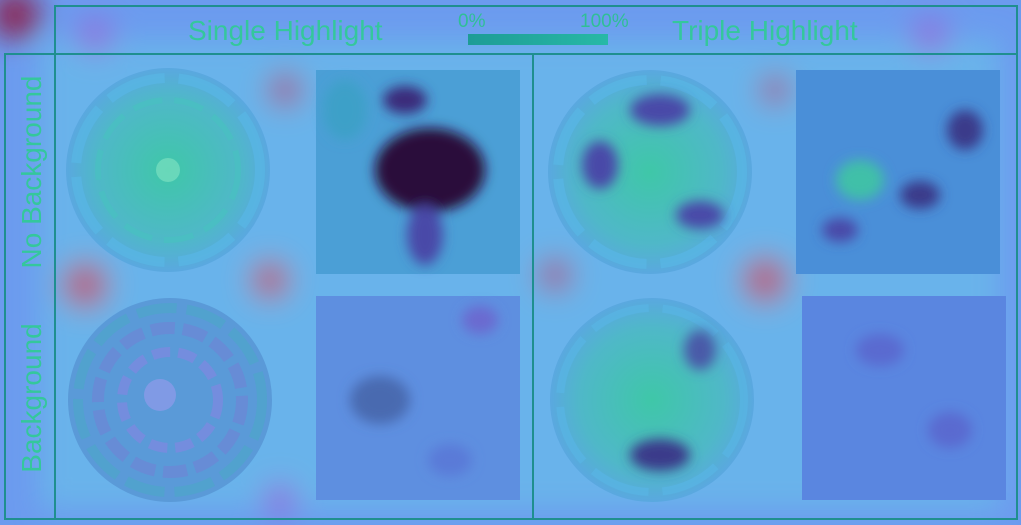  Describe the element at coordinates (472, 21) in the screenshot. I see `colorbar-min-label: 0%` at that location.